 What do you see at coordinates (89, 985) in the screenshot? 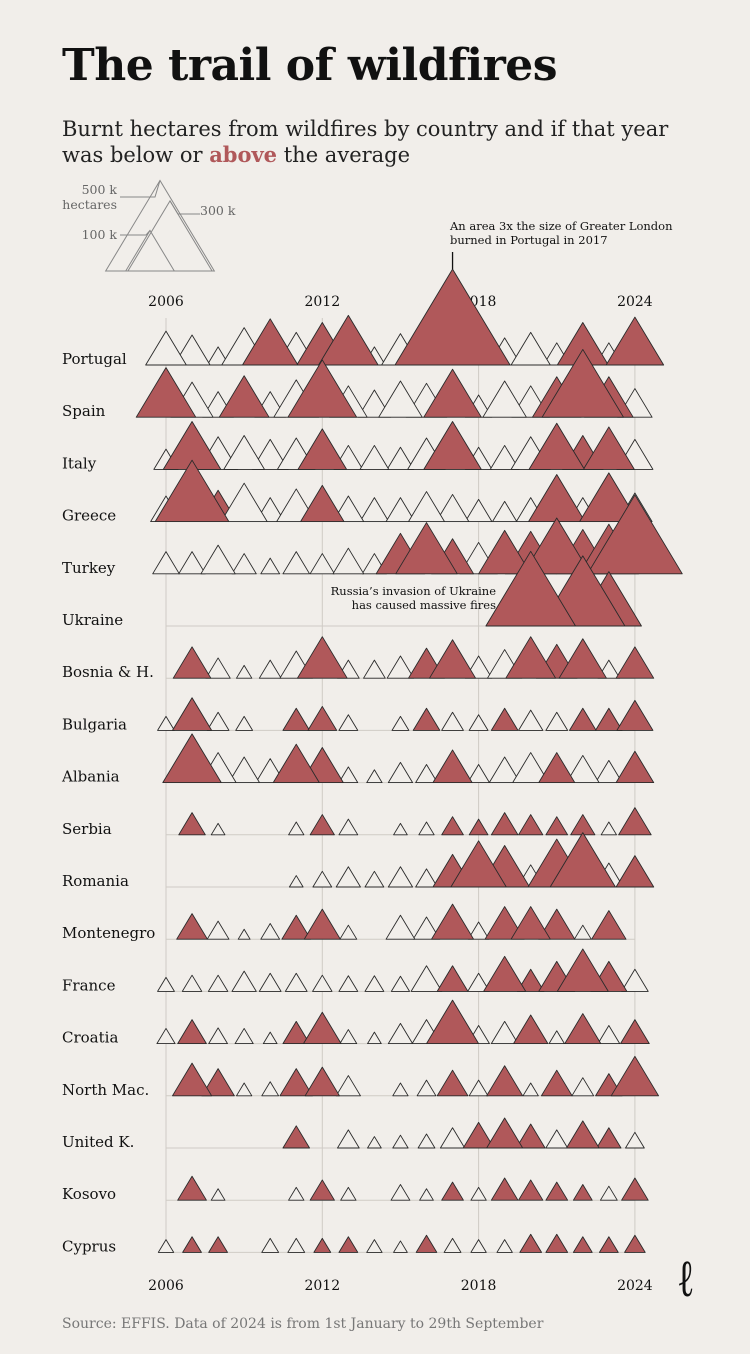
I see `country-label: France` at bounding box center [89, 985].